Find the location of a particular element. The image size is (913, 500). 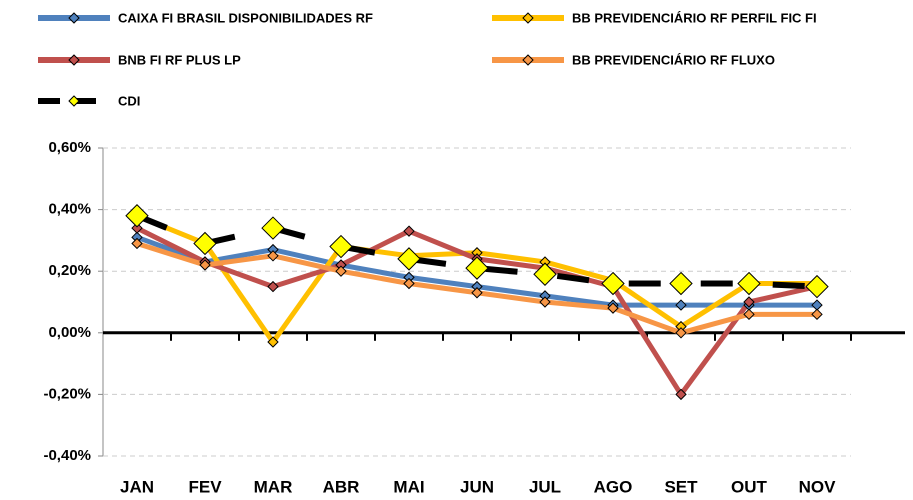

x-tick-label: FEV is located at coordinates (205, 486).